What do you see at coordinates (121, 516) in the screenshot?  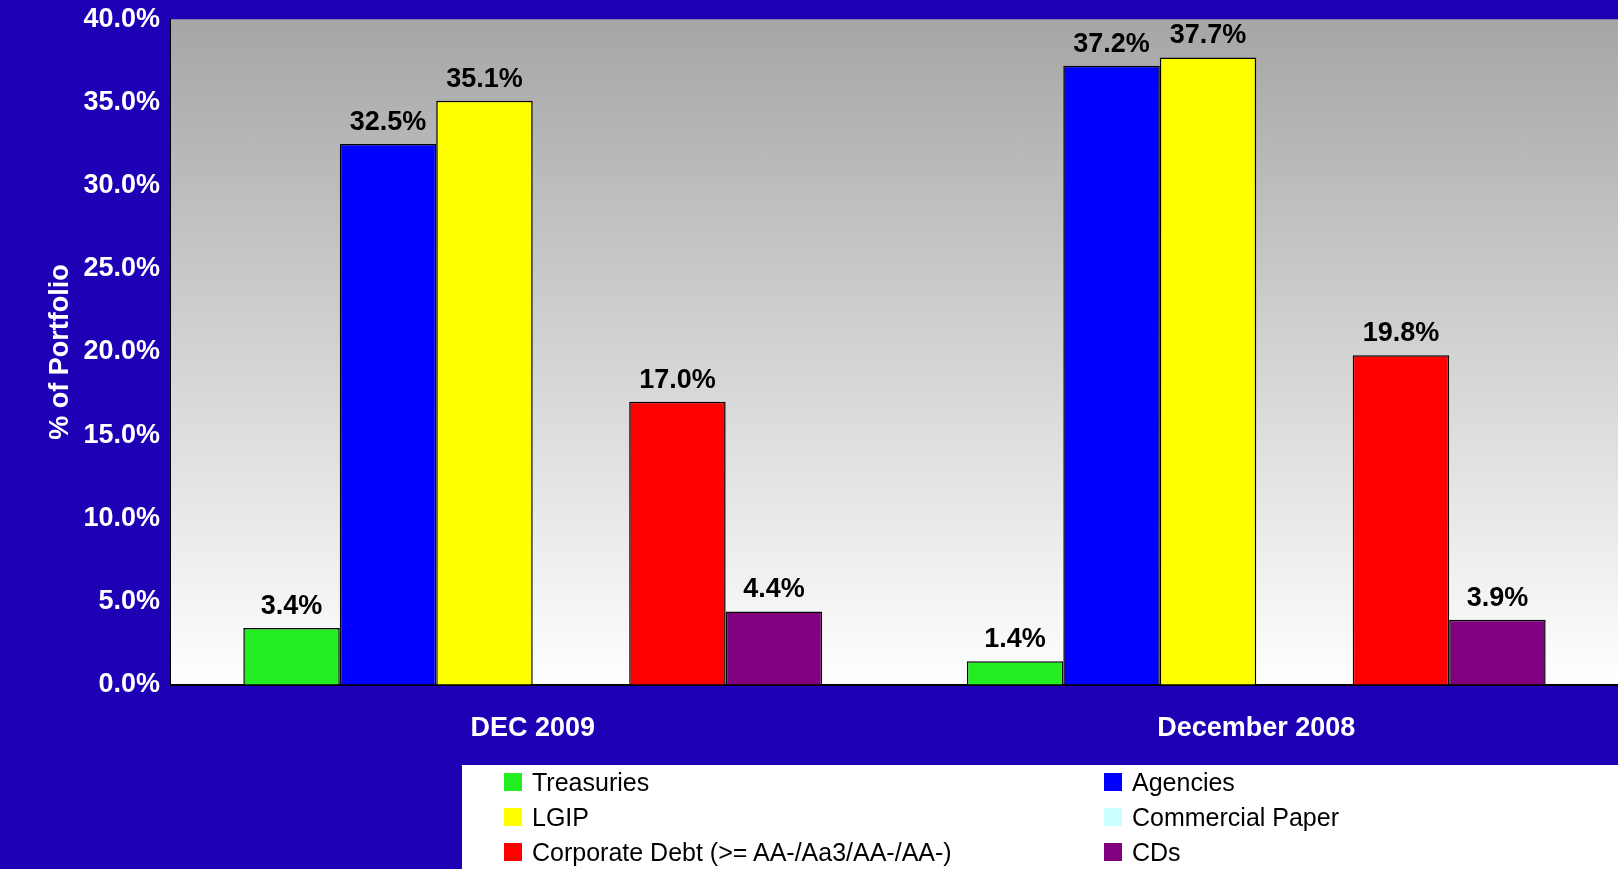 I see `y-tick-label: 10.0%` at bounding box center [121, 516].